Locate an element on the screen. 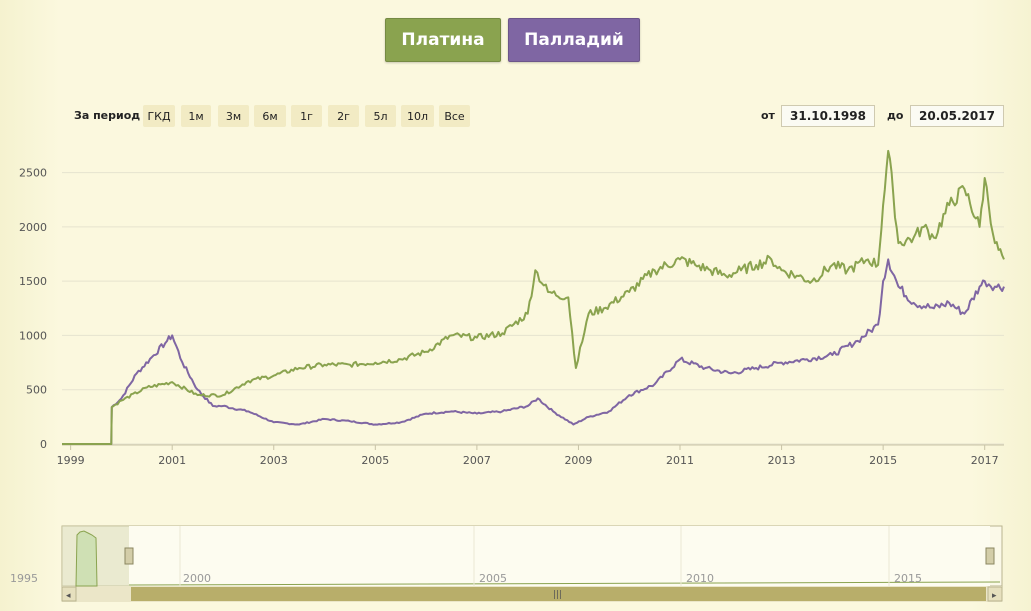  navigator-tick-2005: 2005 is located at coordinates (493, 578).